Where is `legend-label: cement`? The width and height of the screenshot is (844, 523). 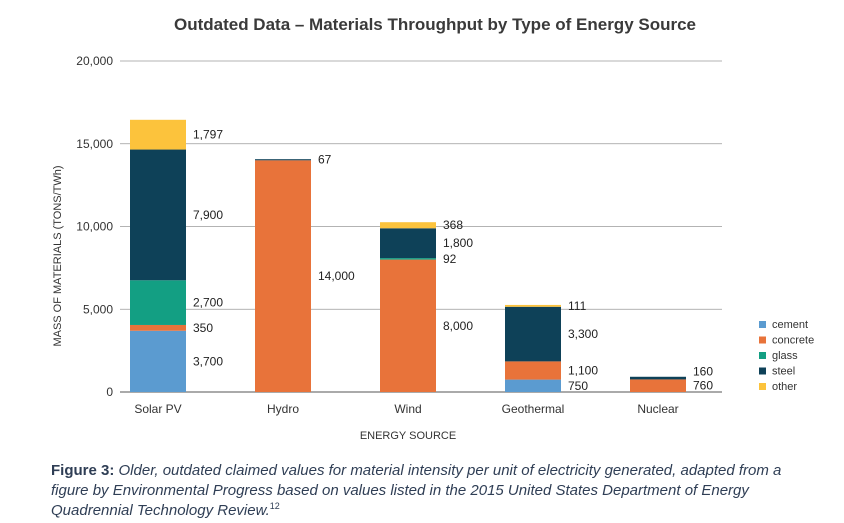
legend-label: cement is located at coordinates (790, 325).